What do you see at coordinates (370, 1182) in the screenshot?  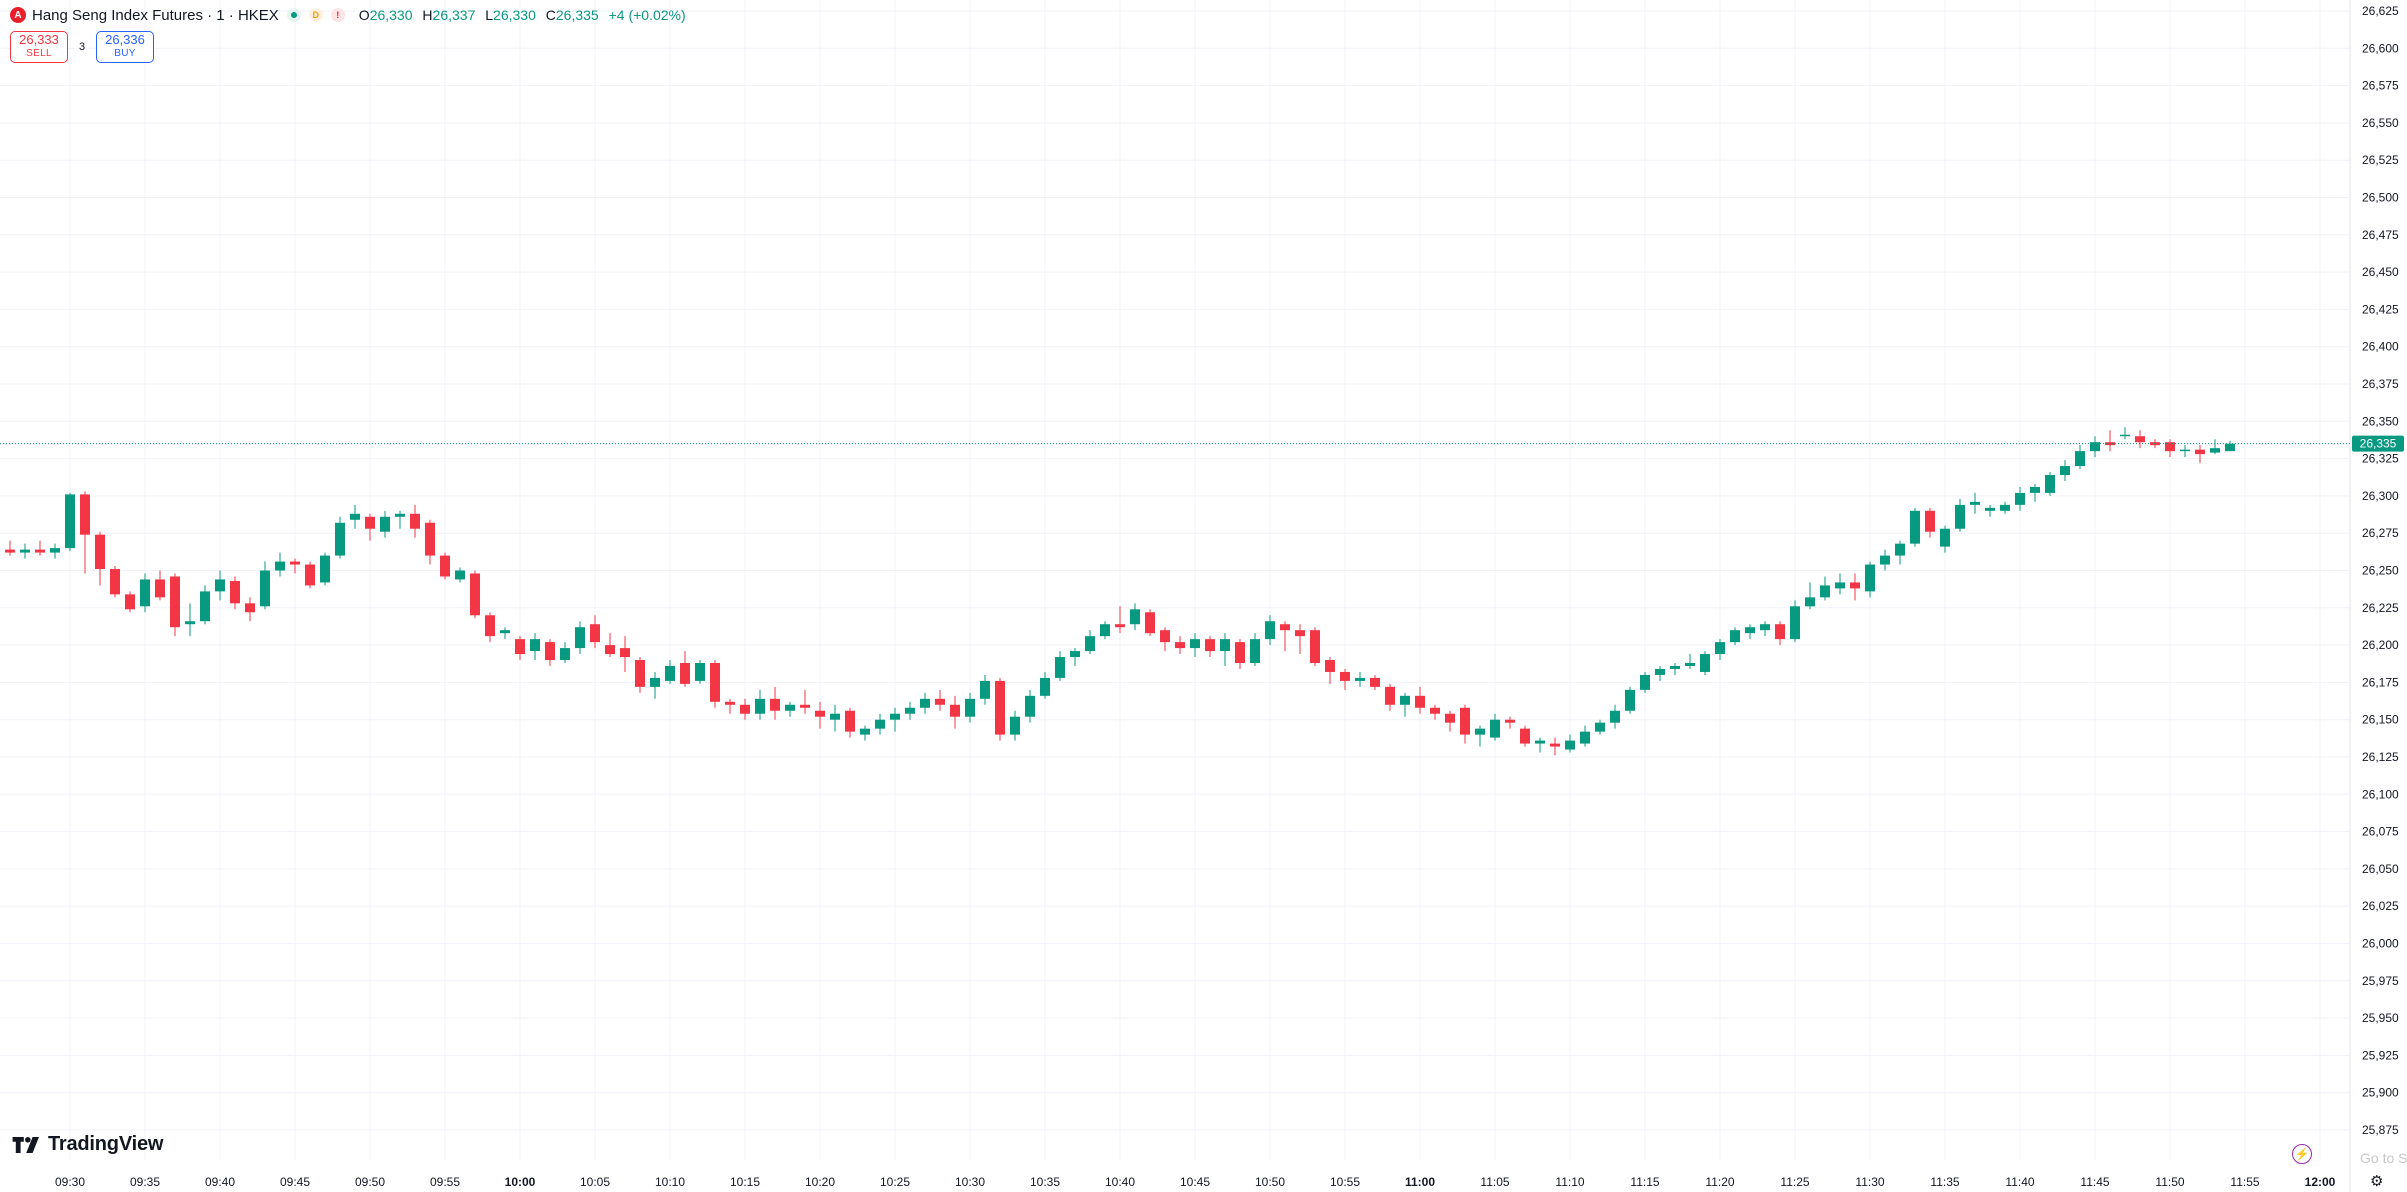 I see `time-tick-label: 09:50` at bounding box center [370, 1182].